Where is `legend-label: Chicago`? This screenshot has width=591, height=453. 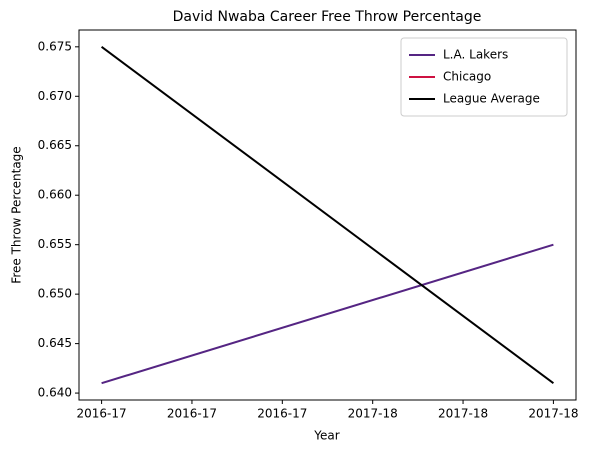
legend-label: Chicago is located at coordinates (467, 77).